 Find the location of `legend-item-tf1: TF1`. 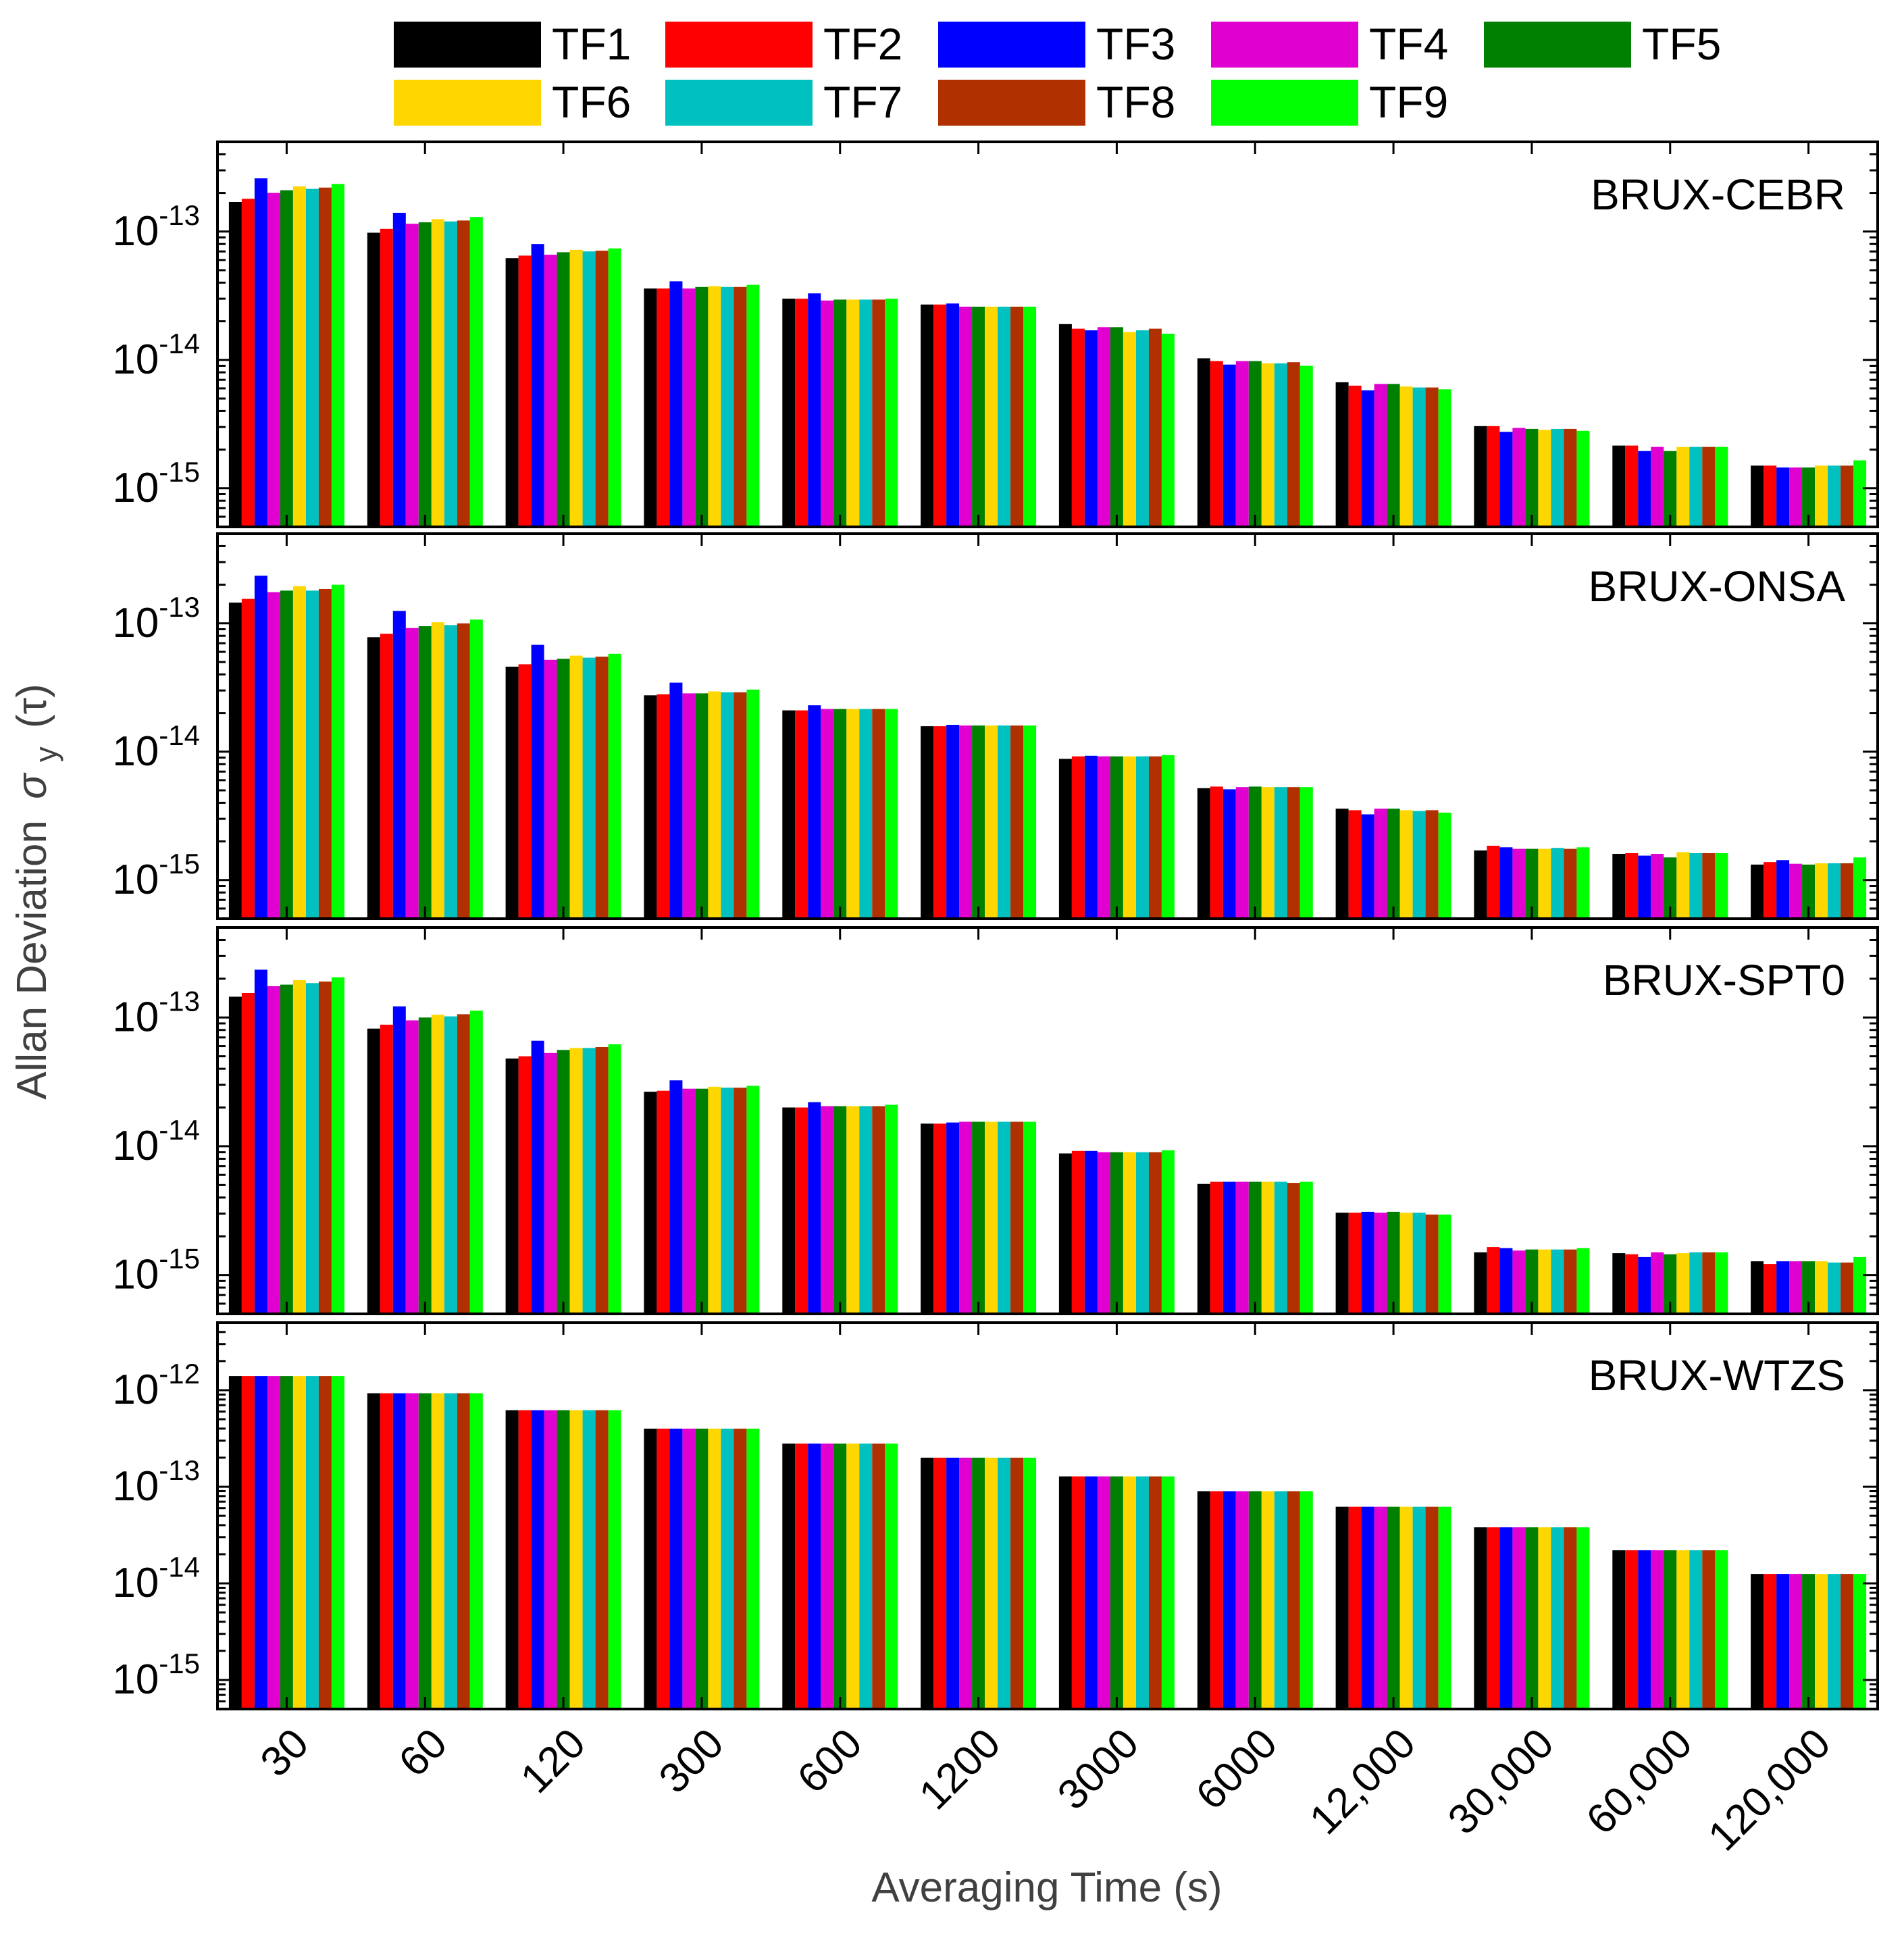

legend-item-tf1: TF1 is located at coordinates (512, 44).